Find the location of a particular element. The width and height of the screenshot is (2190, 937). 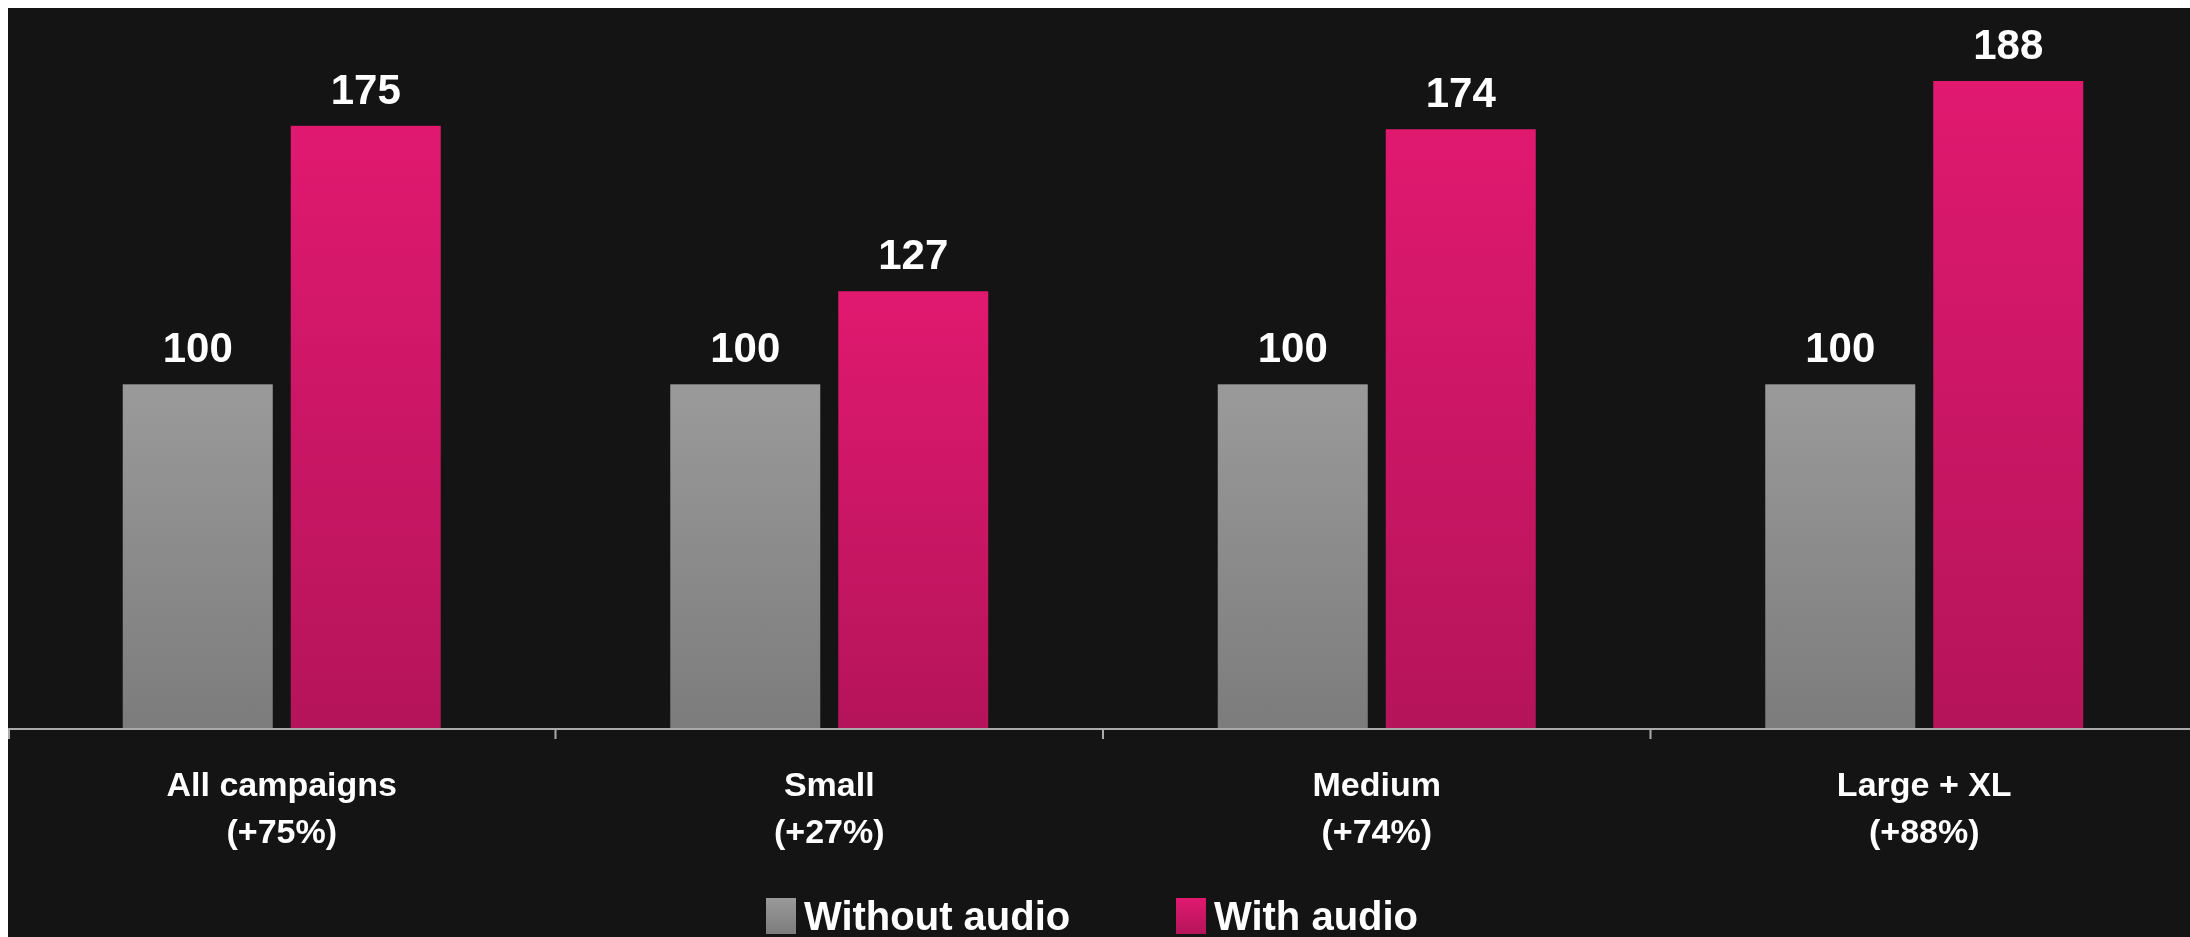

data-label: 188 is located at coordinates (2008, 44).